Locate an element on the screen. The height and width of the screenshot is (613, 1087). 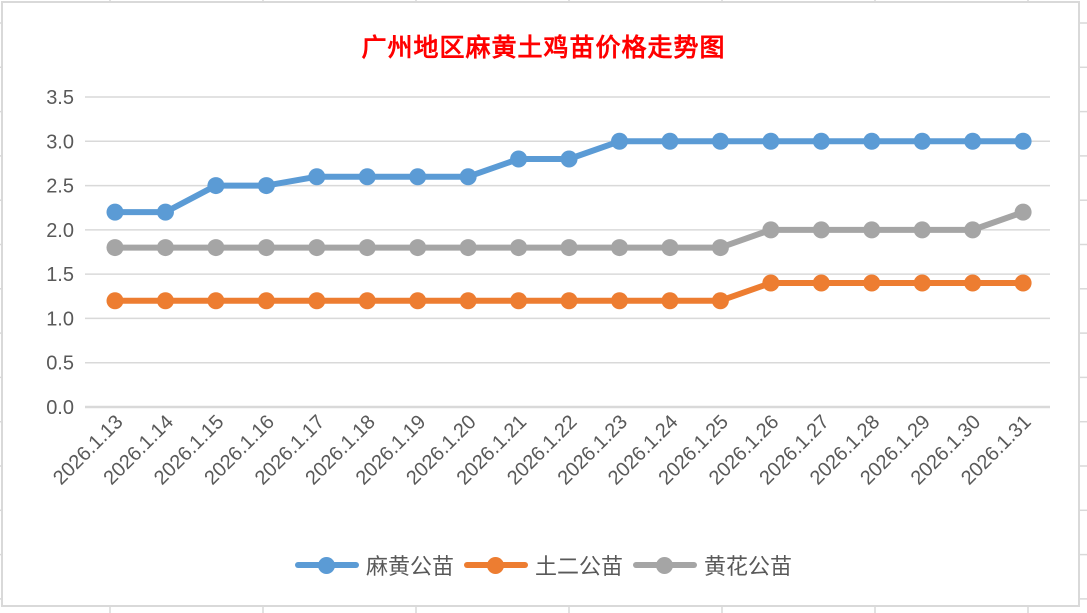
y-axis-label: 3.5 is located at coordinates (60, 98).